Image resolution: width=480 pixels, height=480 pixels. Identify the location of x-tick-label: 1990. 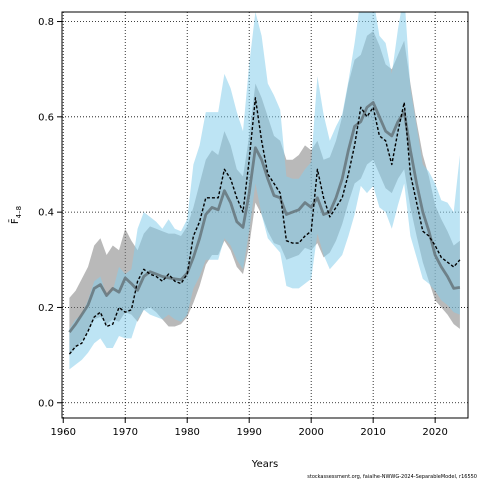
(248, 432).